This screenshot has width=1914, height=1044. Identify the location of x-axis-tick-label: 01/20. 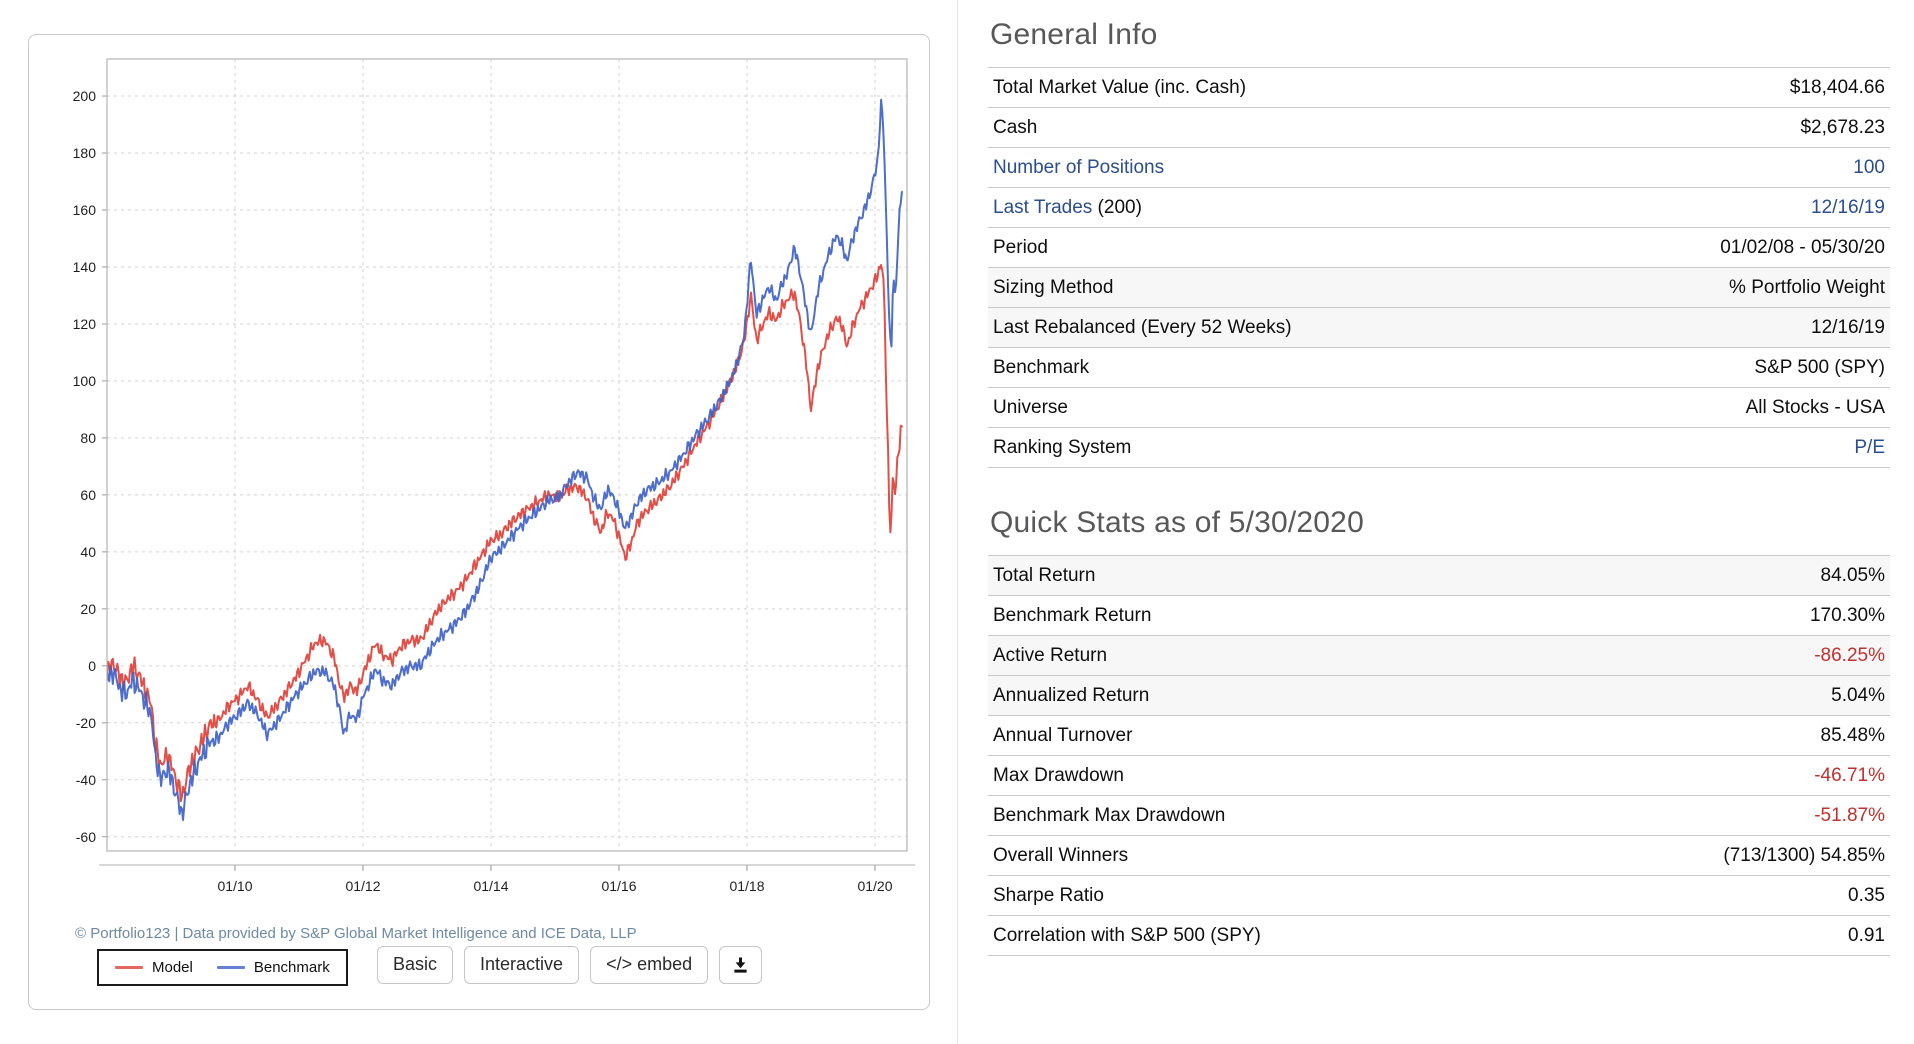
(874, 886).